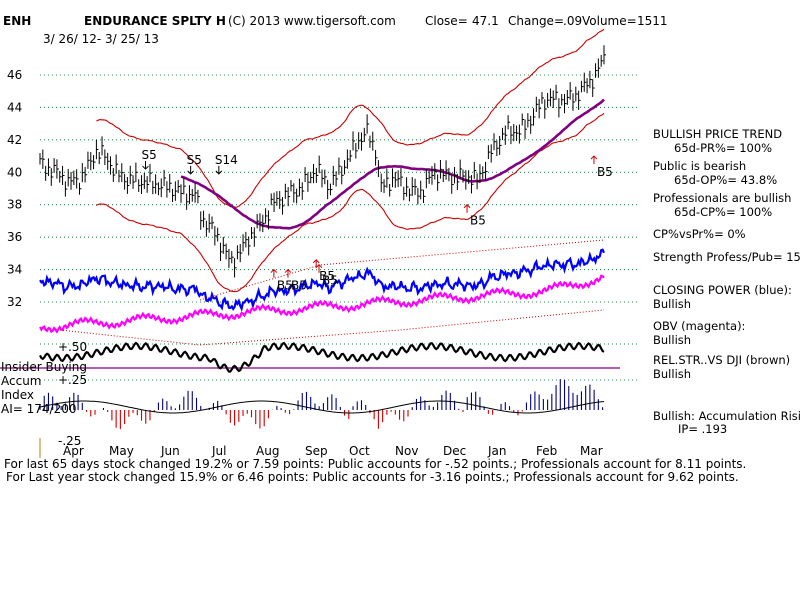 Image resolution: width=800 pixels, height=600 pixels. I want to click on price-tick-label: 36, so click(14, 237).